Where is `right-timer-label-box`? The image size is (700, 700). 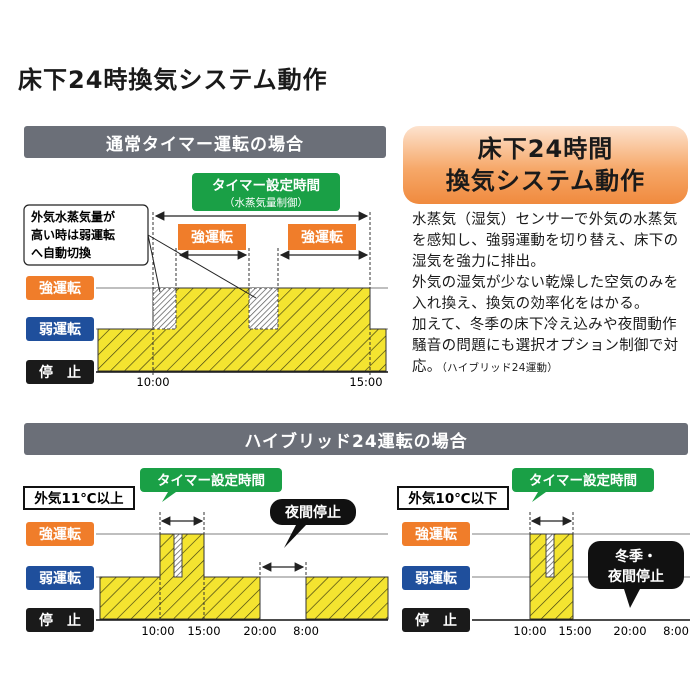 right-timer-label-box is located at coordinates (583, 480).